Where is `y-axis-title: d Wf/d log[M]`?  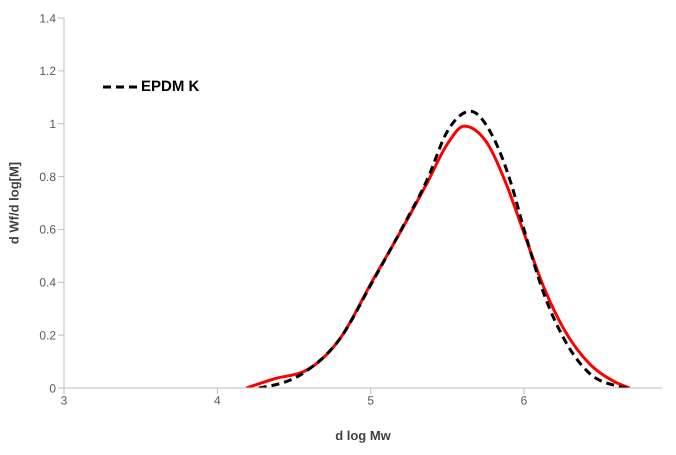
y-axis-title: d Wf/d log[M] is located at coordinates (14, 203).